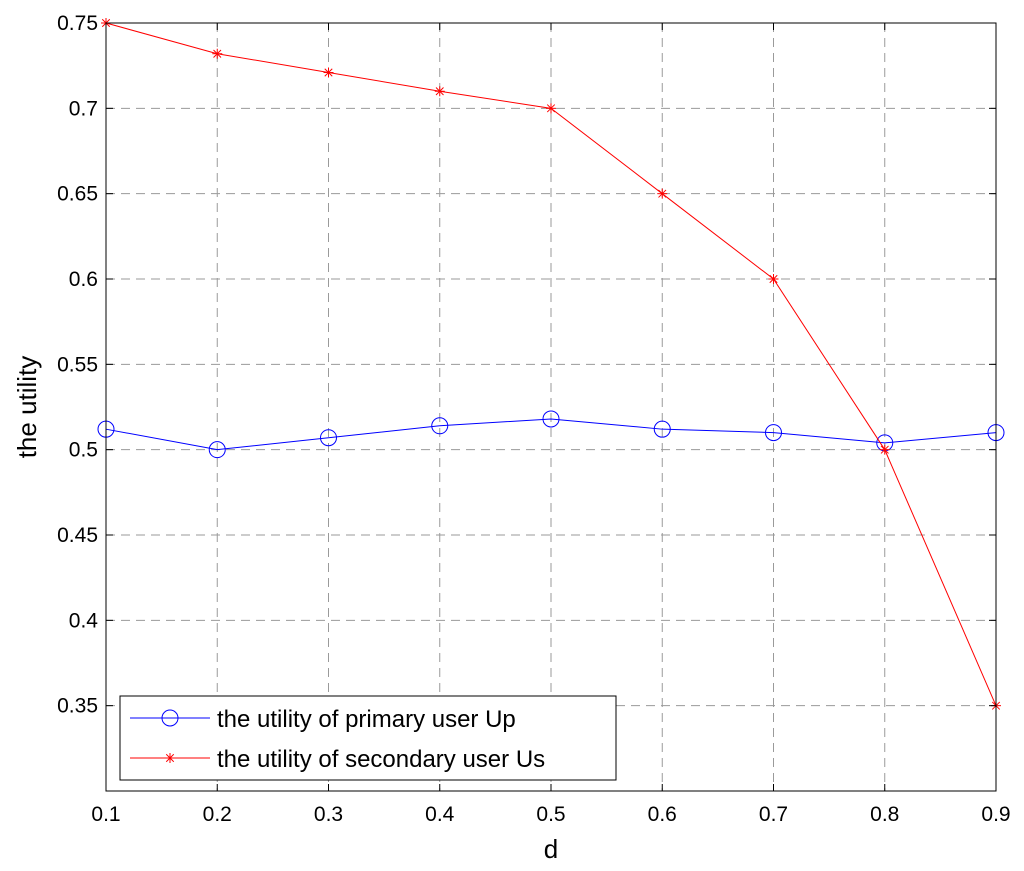 This screenshot has height=871, width=1024. I want to click on legend-box, so click(368, 738).